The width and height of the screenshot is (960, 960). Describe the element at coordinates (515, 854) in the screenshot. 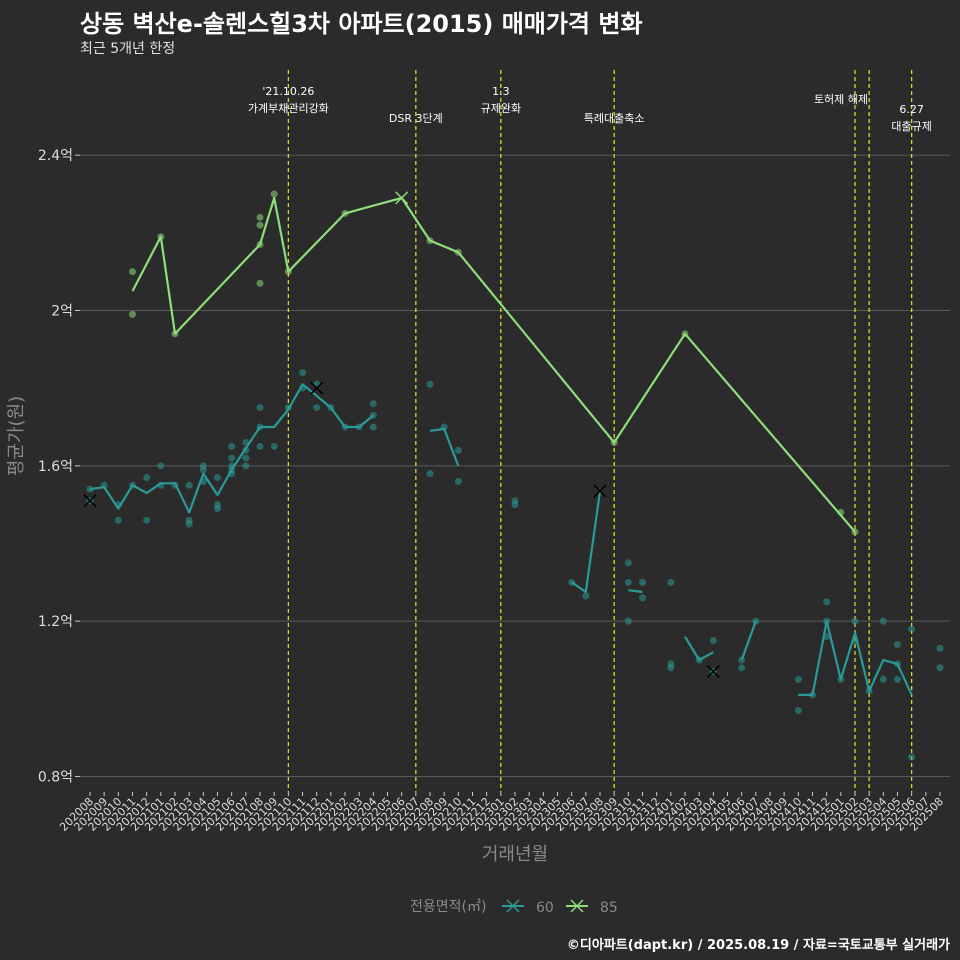

I see `x-axis-title: 거래년월` at that location.